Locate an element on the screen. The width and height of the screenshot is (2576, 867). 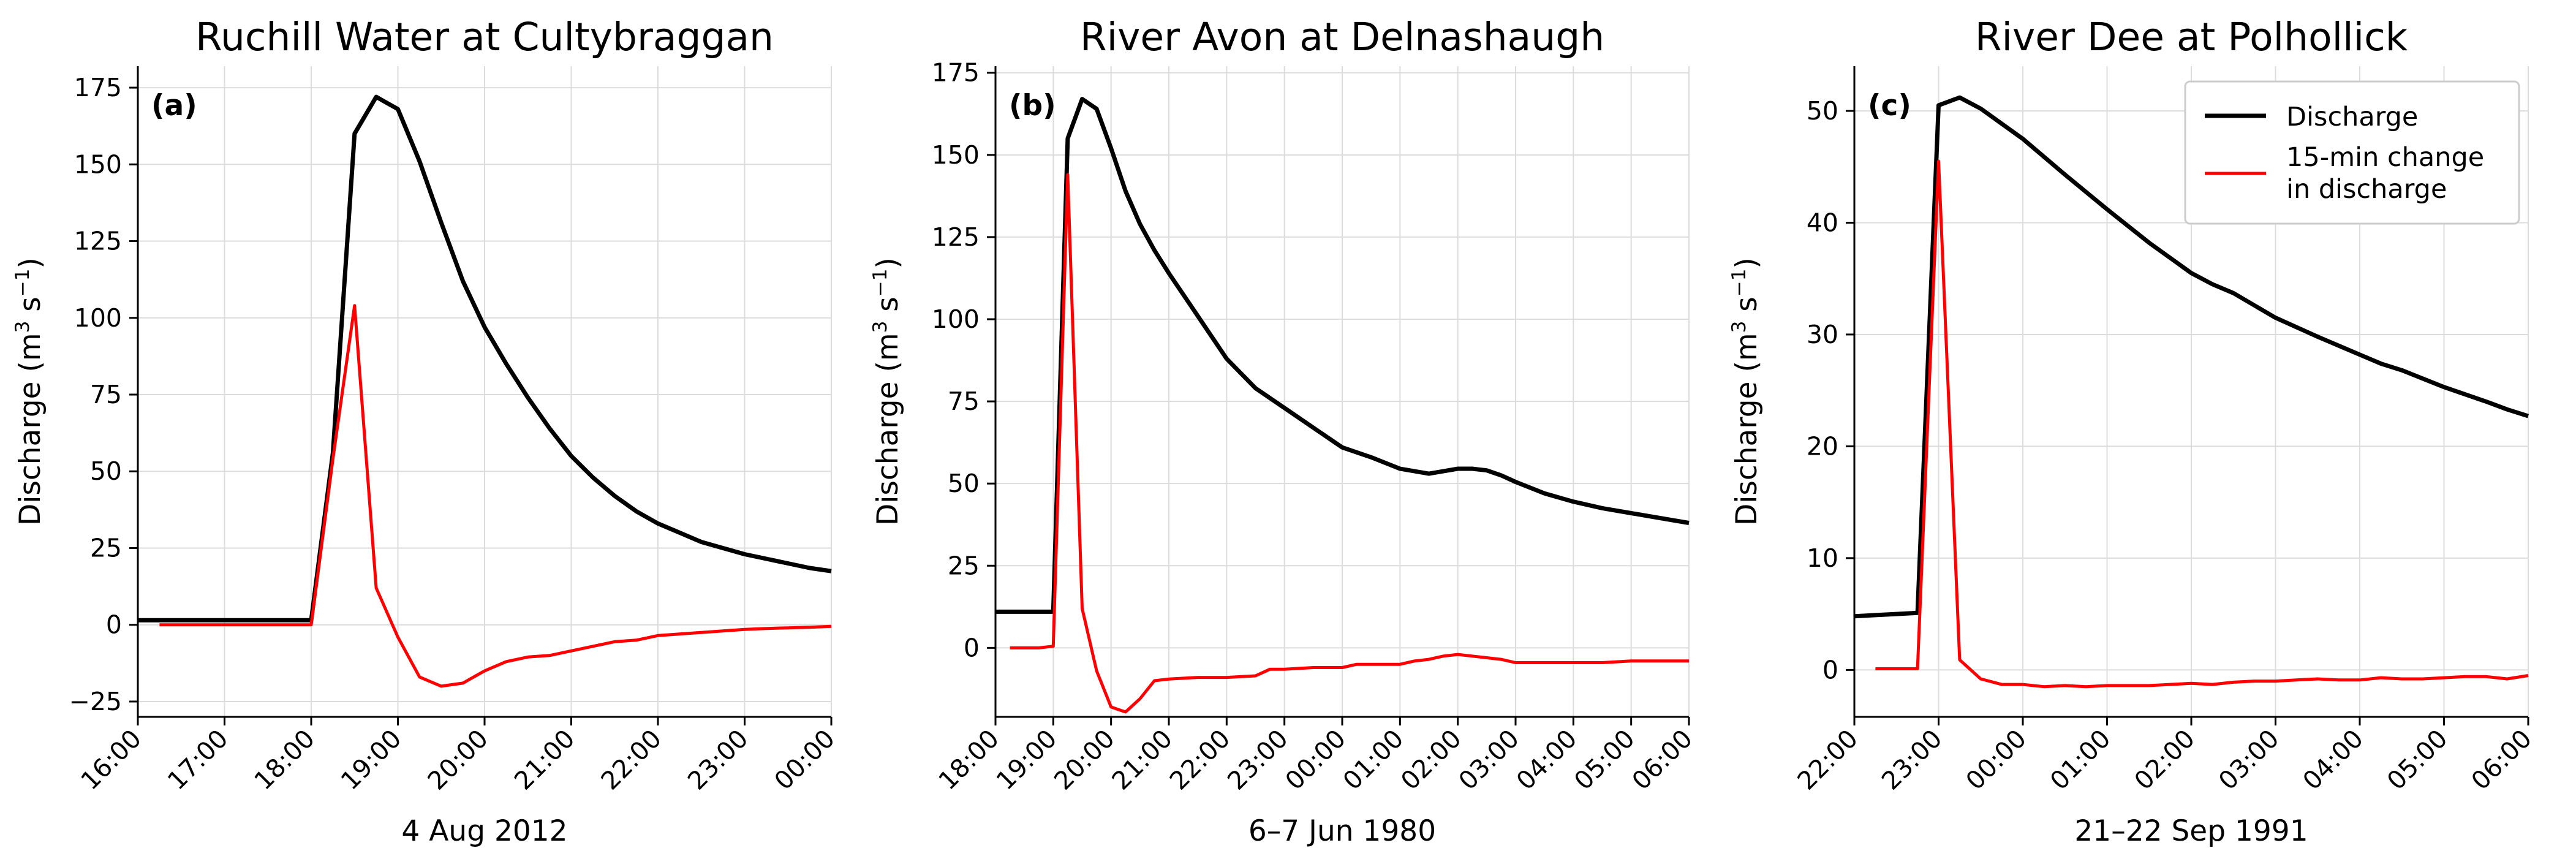
y-tick-label: 20 is located at coordinates (1822, 446).